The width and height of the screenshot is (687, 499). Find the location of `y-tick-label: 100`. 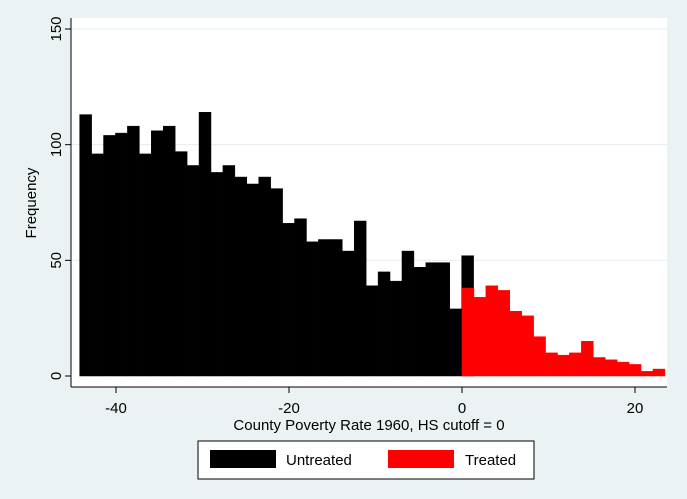

y-tick-label: 100 is located at coordinates (56, 144).